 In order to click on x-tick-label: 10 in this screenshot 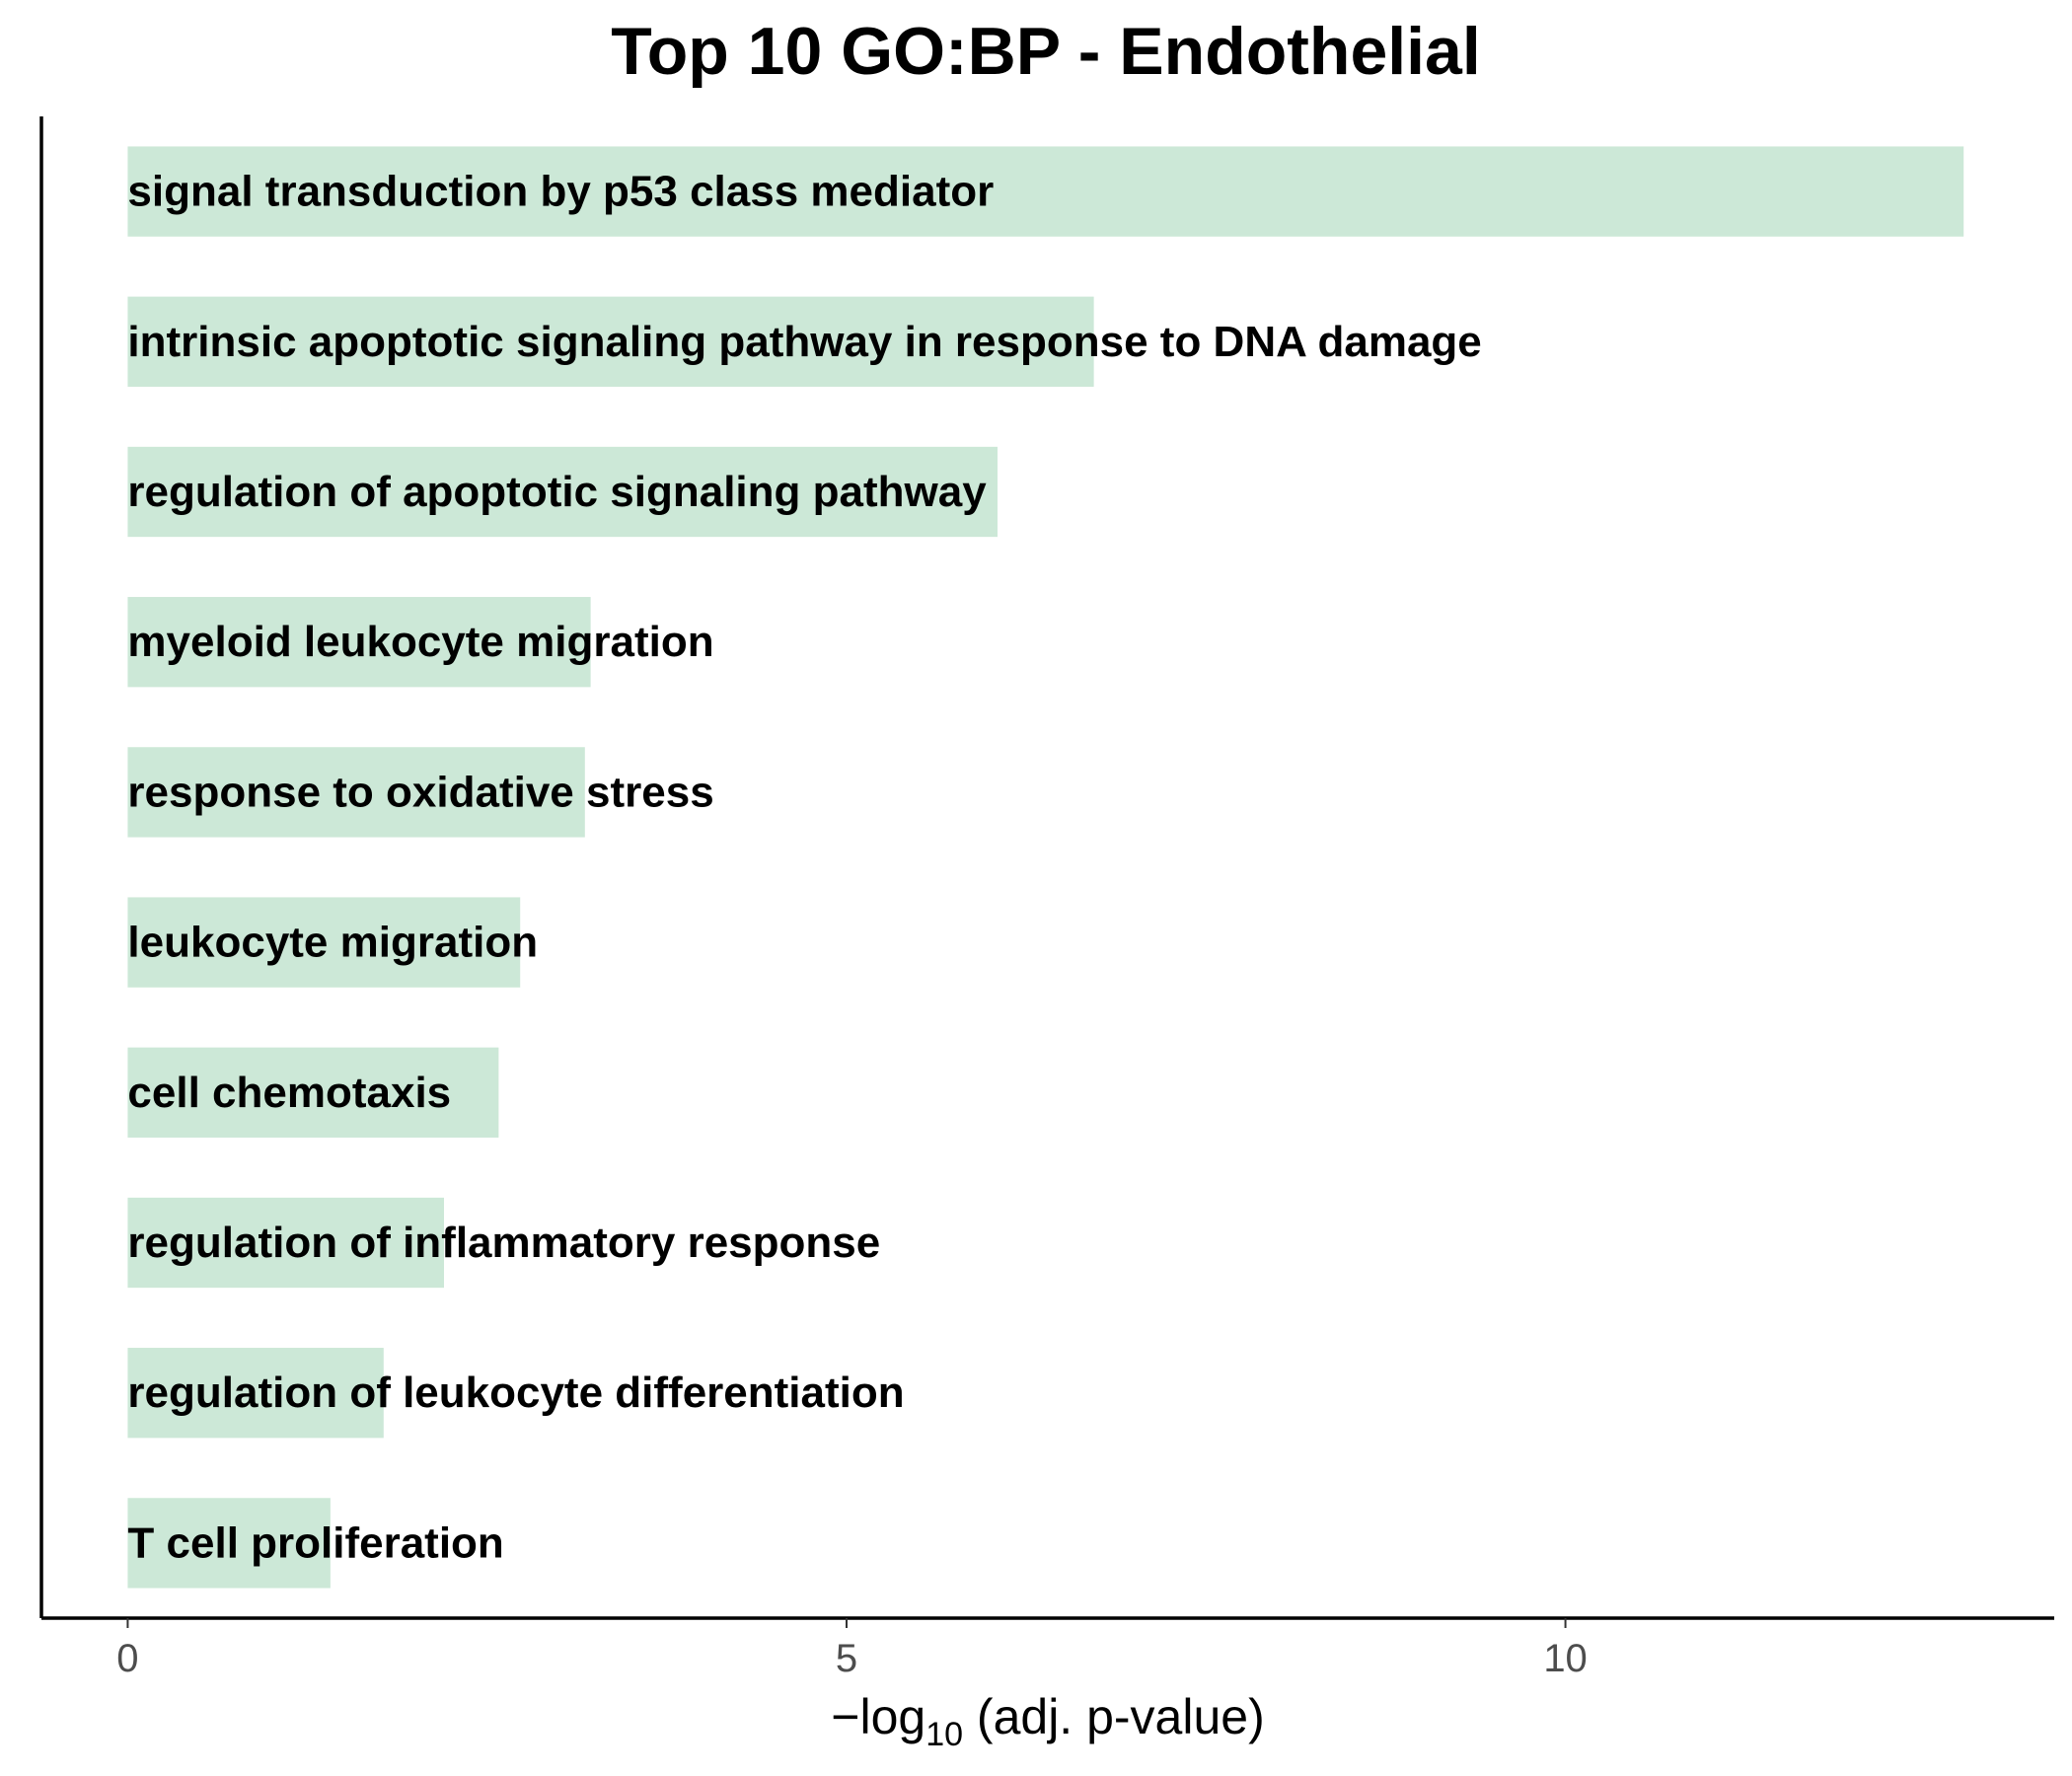, I will do `click(1566, 1659)`.